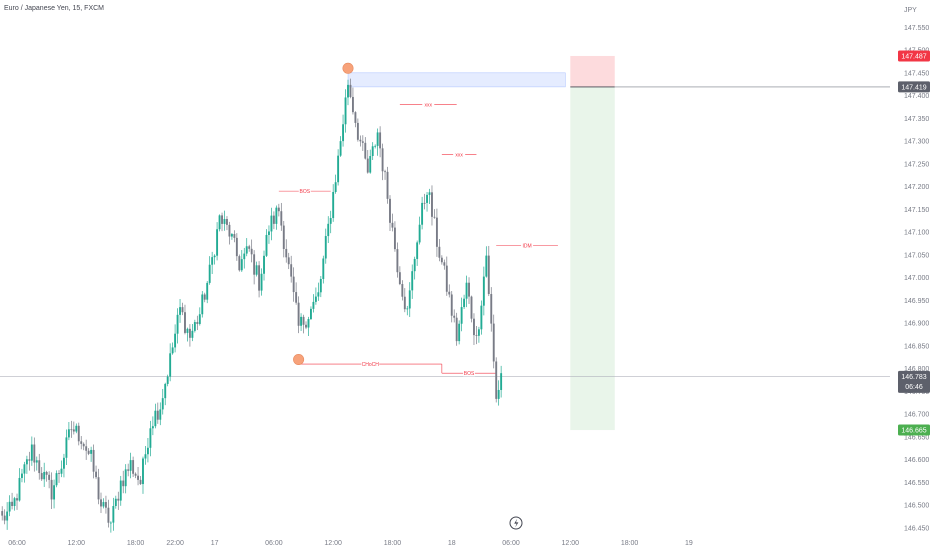 This screenshot has height=550, width=932. Describe the element at coordinates (526, 247) in the screenshot. I see `annotation-label: IDM` at that location.